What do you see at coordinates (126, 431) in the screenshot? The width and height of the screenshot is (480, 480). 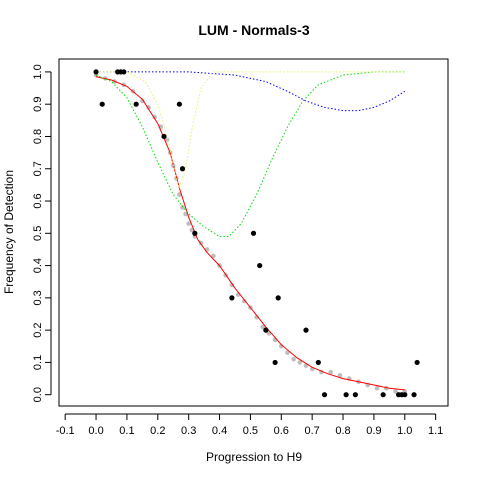 I see `x-tick-label: 0.1` at bounding box center [126, 431].